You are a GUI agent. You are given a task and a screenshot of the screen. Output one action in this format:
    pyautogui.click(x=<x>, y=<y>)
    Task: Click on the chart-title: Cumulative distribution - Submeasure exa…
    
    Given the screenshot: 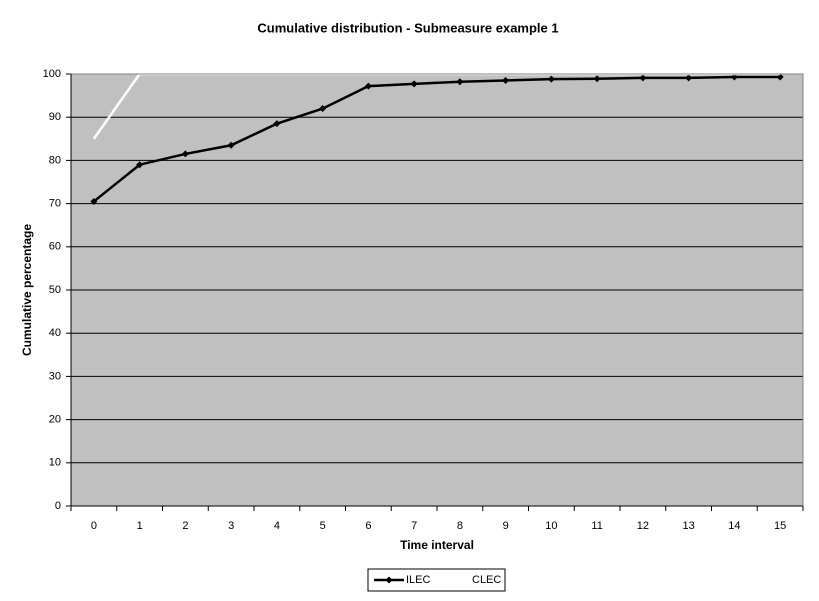 What is the action you would take?
    pyautogui.click(x=407, y=27)
    